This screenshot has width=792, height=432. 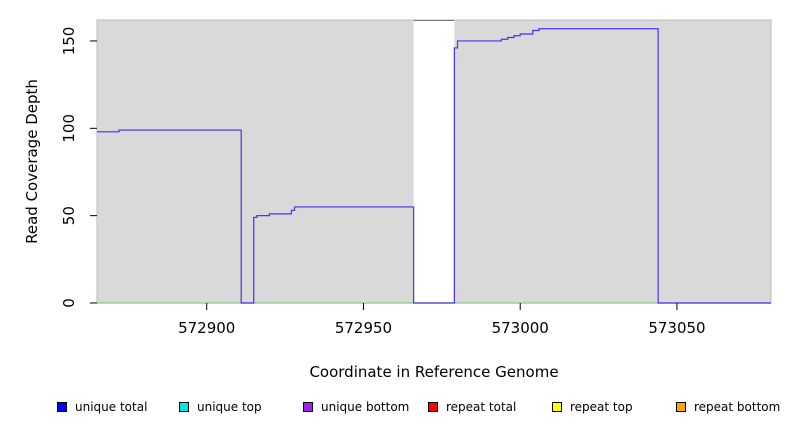 I want to click on y-tick-label: 0, so click(x=69, y=303).